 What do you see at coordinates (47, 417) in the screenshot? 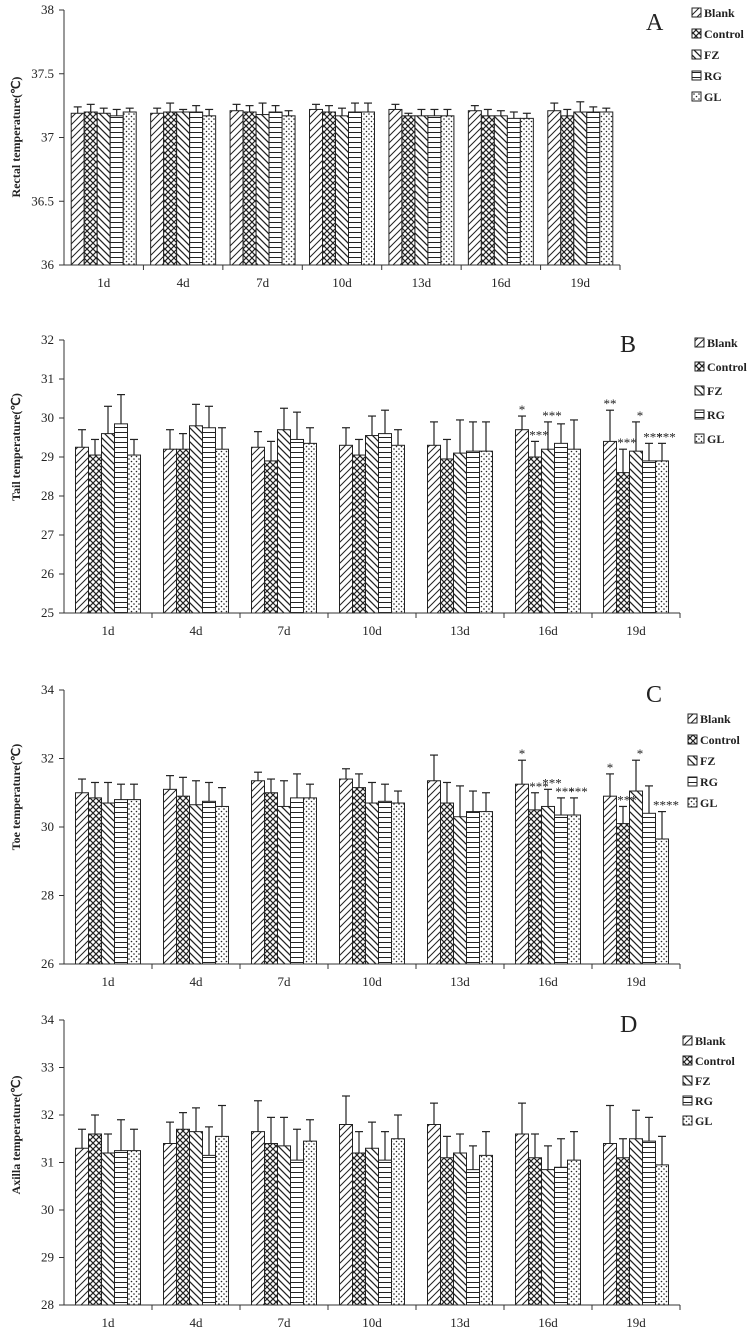
I see `y-tick-label: 30` at bounding box center [47, 417].